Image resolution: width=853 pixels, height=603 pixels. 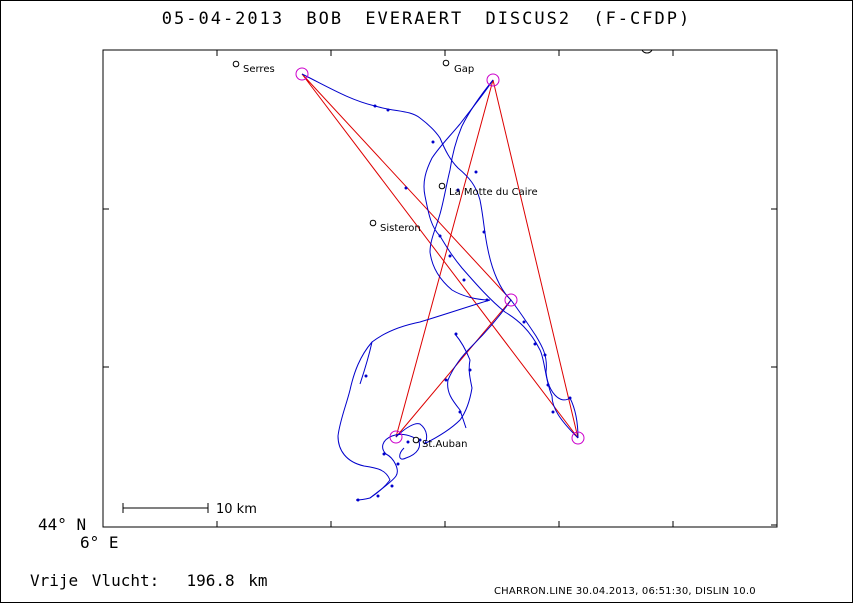 I want to click on distance-summary: Vrije Vlucht: 196.8 km, so click(x=149, y=580).